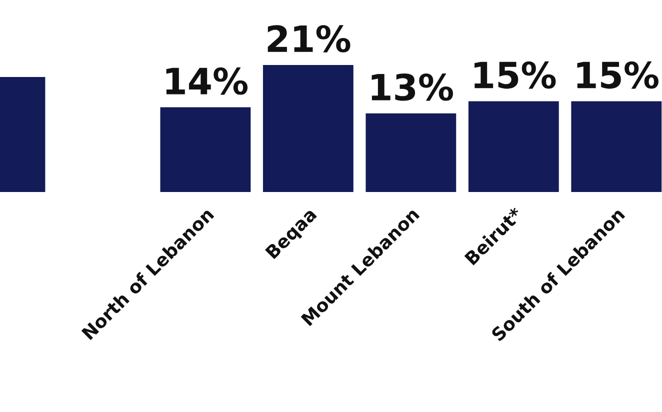  Describe the element at coordinates (412, 87) in the screenshot. I see `data-label: 13%` at that location.